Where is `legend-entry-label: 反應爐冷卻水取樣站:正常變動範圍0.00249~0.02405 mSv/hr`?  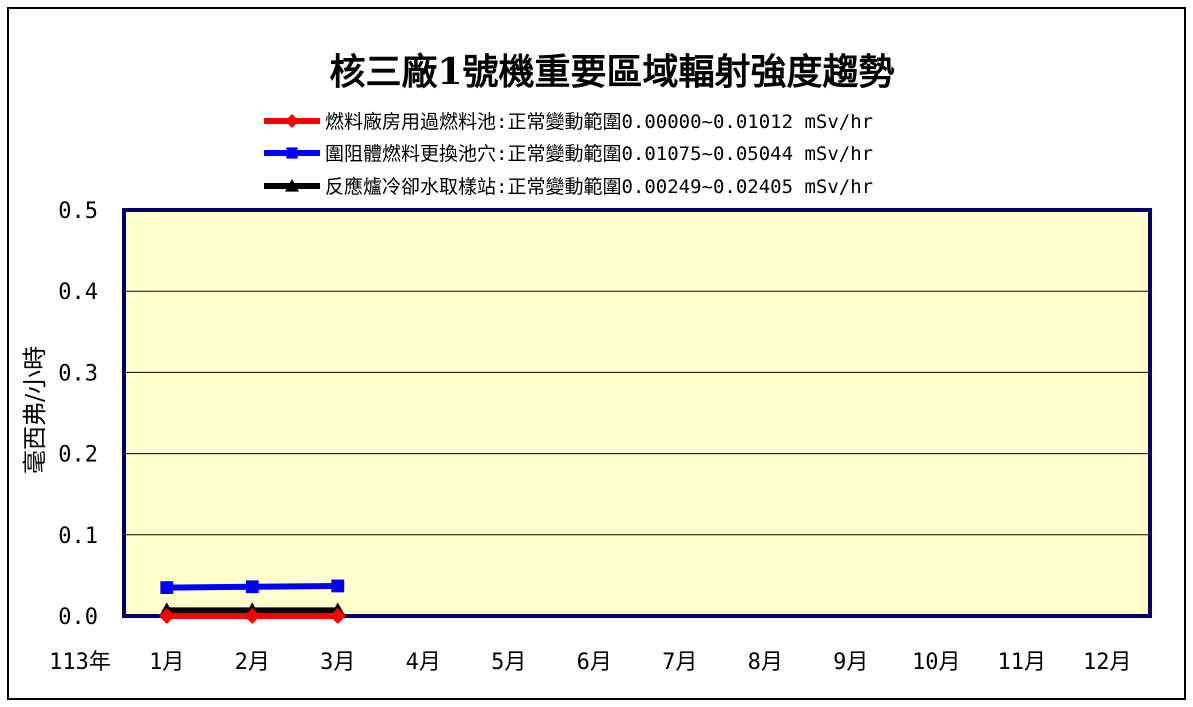
legend-entry-label: 反應爐冷卻水取樣站:正常變動範圍0.00249~0.02405 mSv/hr is located at coordinates (599, 186).